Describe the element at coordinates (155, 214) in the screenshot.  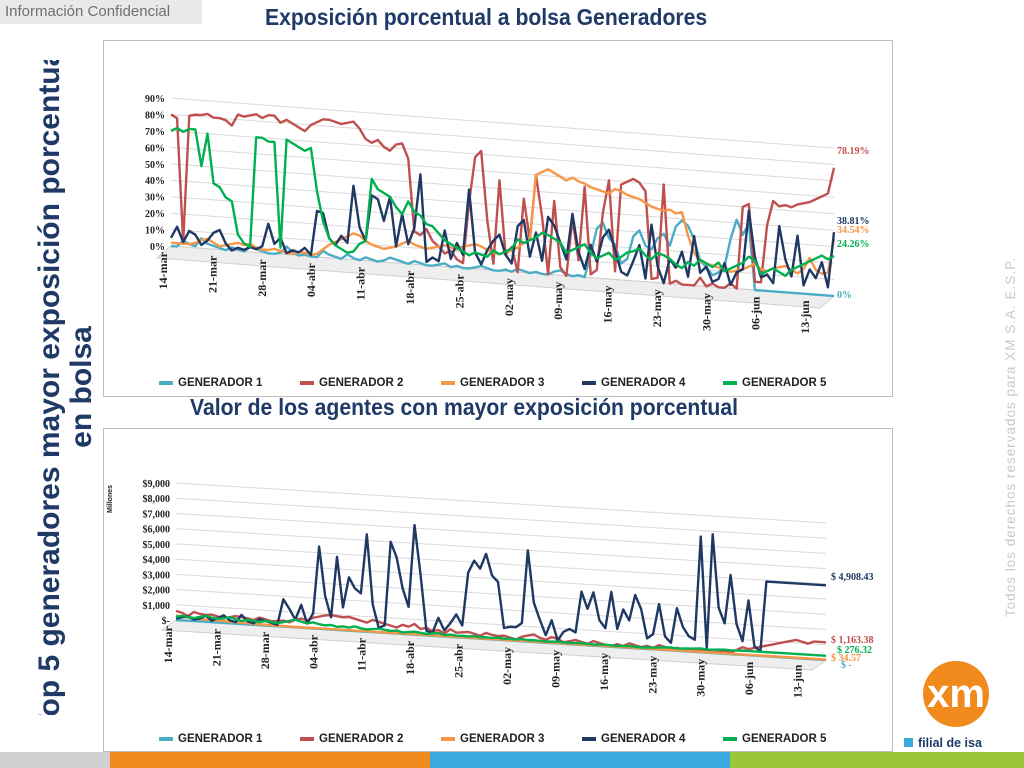
I see `y-tick-label: 20%` at that location.